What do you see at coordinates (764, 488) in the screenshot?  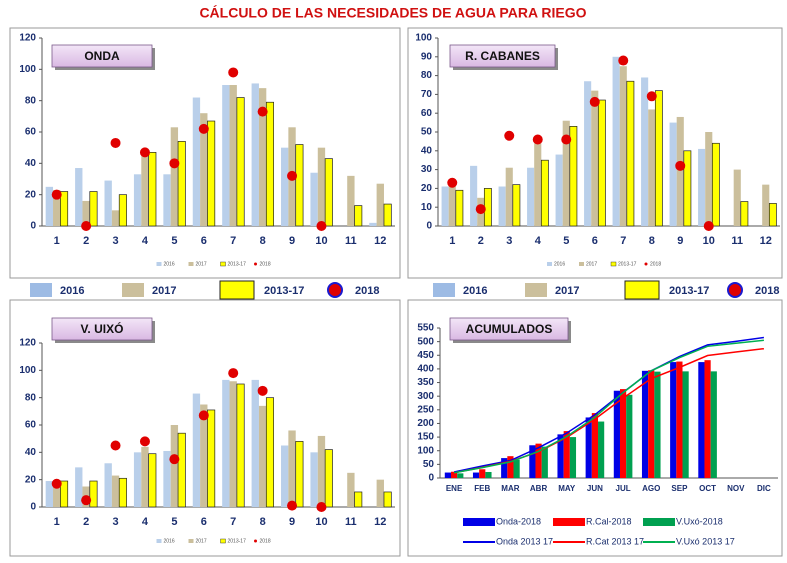 I see `x-tick-label: DIC` at bounding box center [764, 488].